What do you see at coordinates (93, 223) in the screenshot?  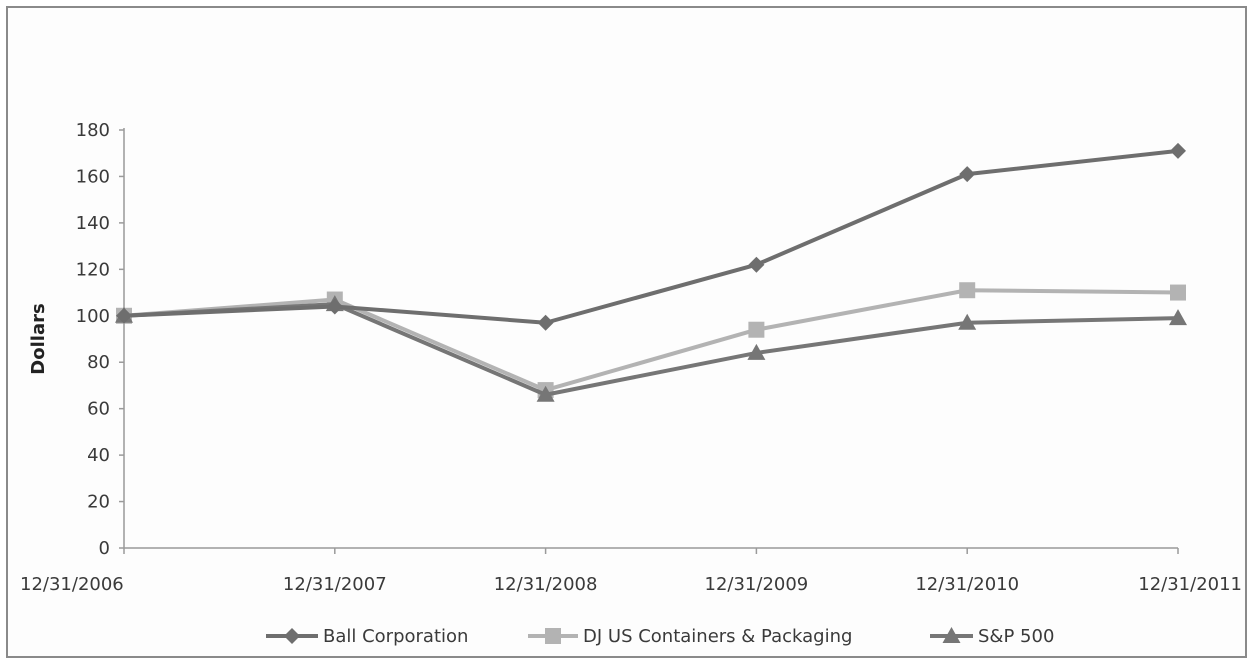 I see `y-tick-label: 140` at bounding box center [93, 223].